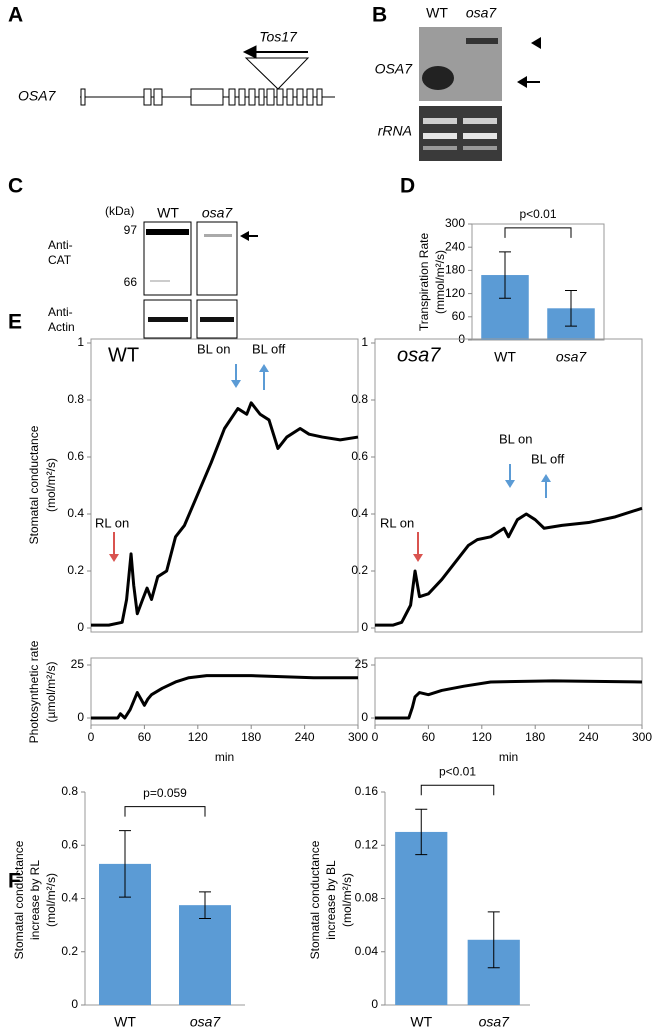  Describe the element at coordinates (367, 898) in the screenshot. I see `y-tick-label: 0.08` at that location.